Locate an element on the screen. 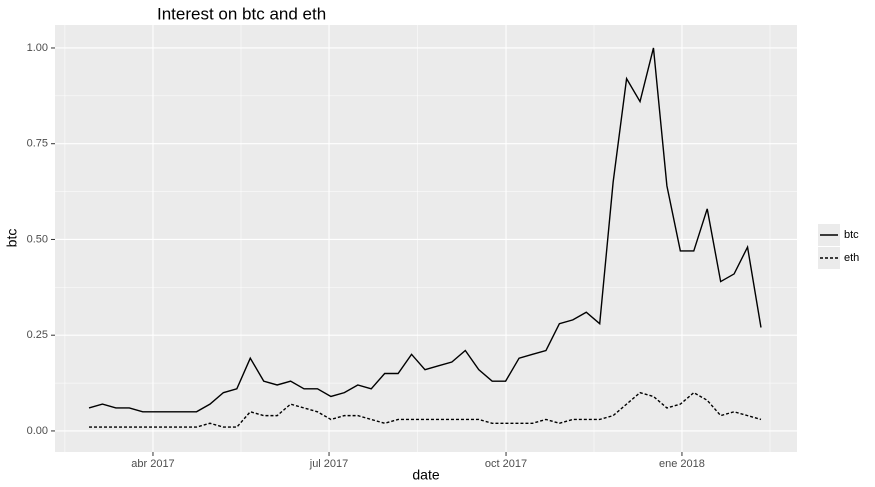 The image size is (875, 487). chart-title: Interest on btc and eth is located at coordinates (241, 13).